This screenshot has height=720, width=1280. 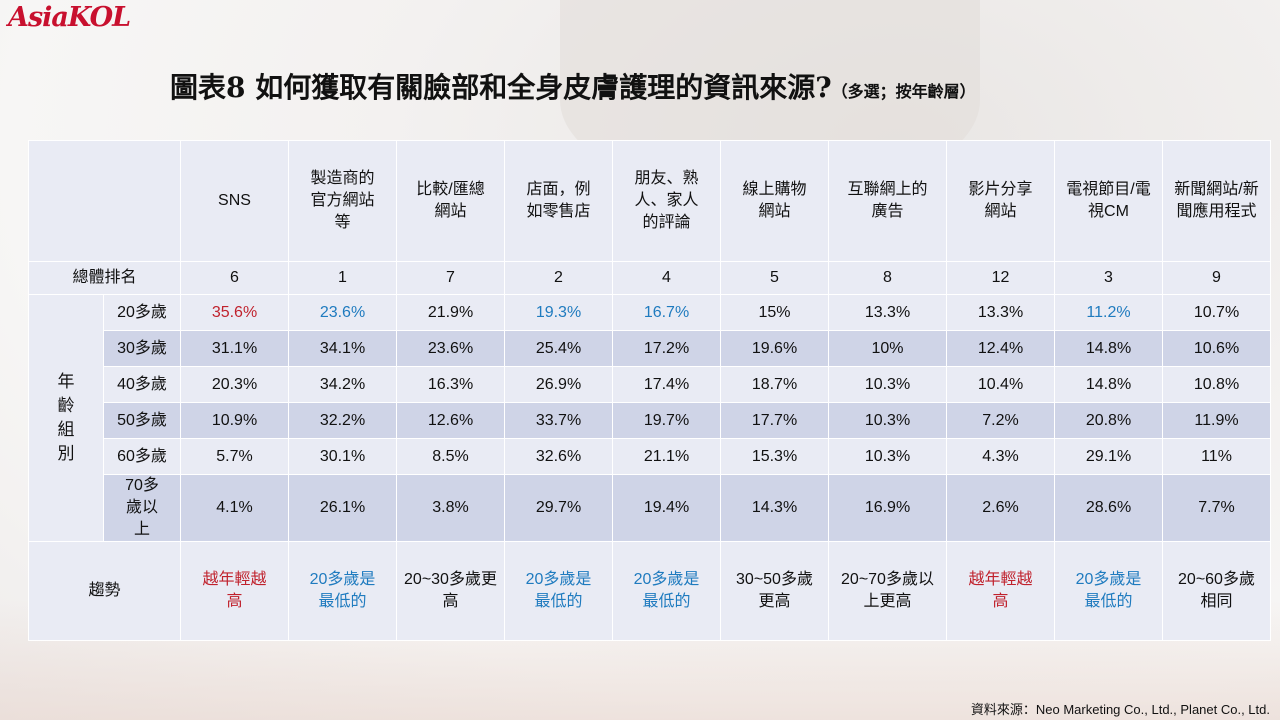 I want to click on column-header: 電視節目/電視CM, so click(x=1108, y=201).